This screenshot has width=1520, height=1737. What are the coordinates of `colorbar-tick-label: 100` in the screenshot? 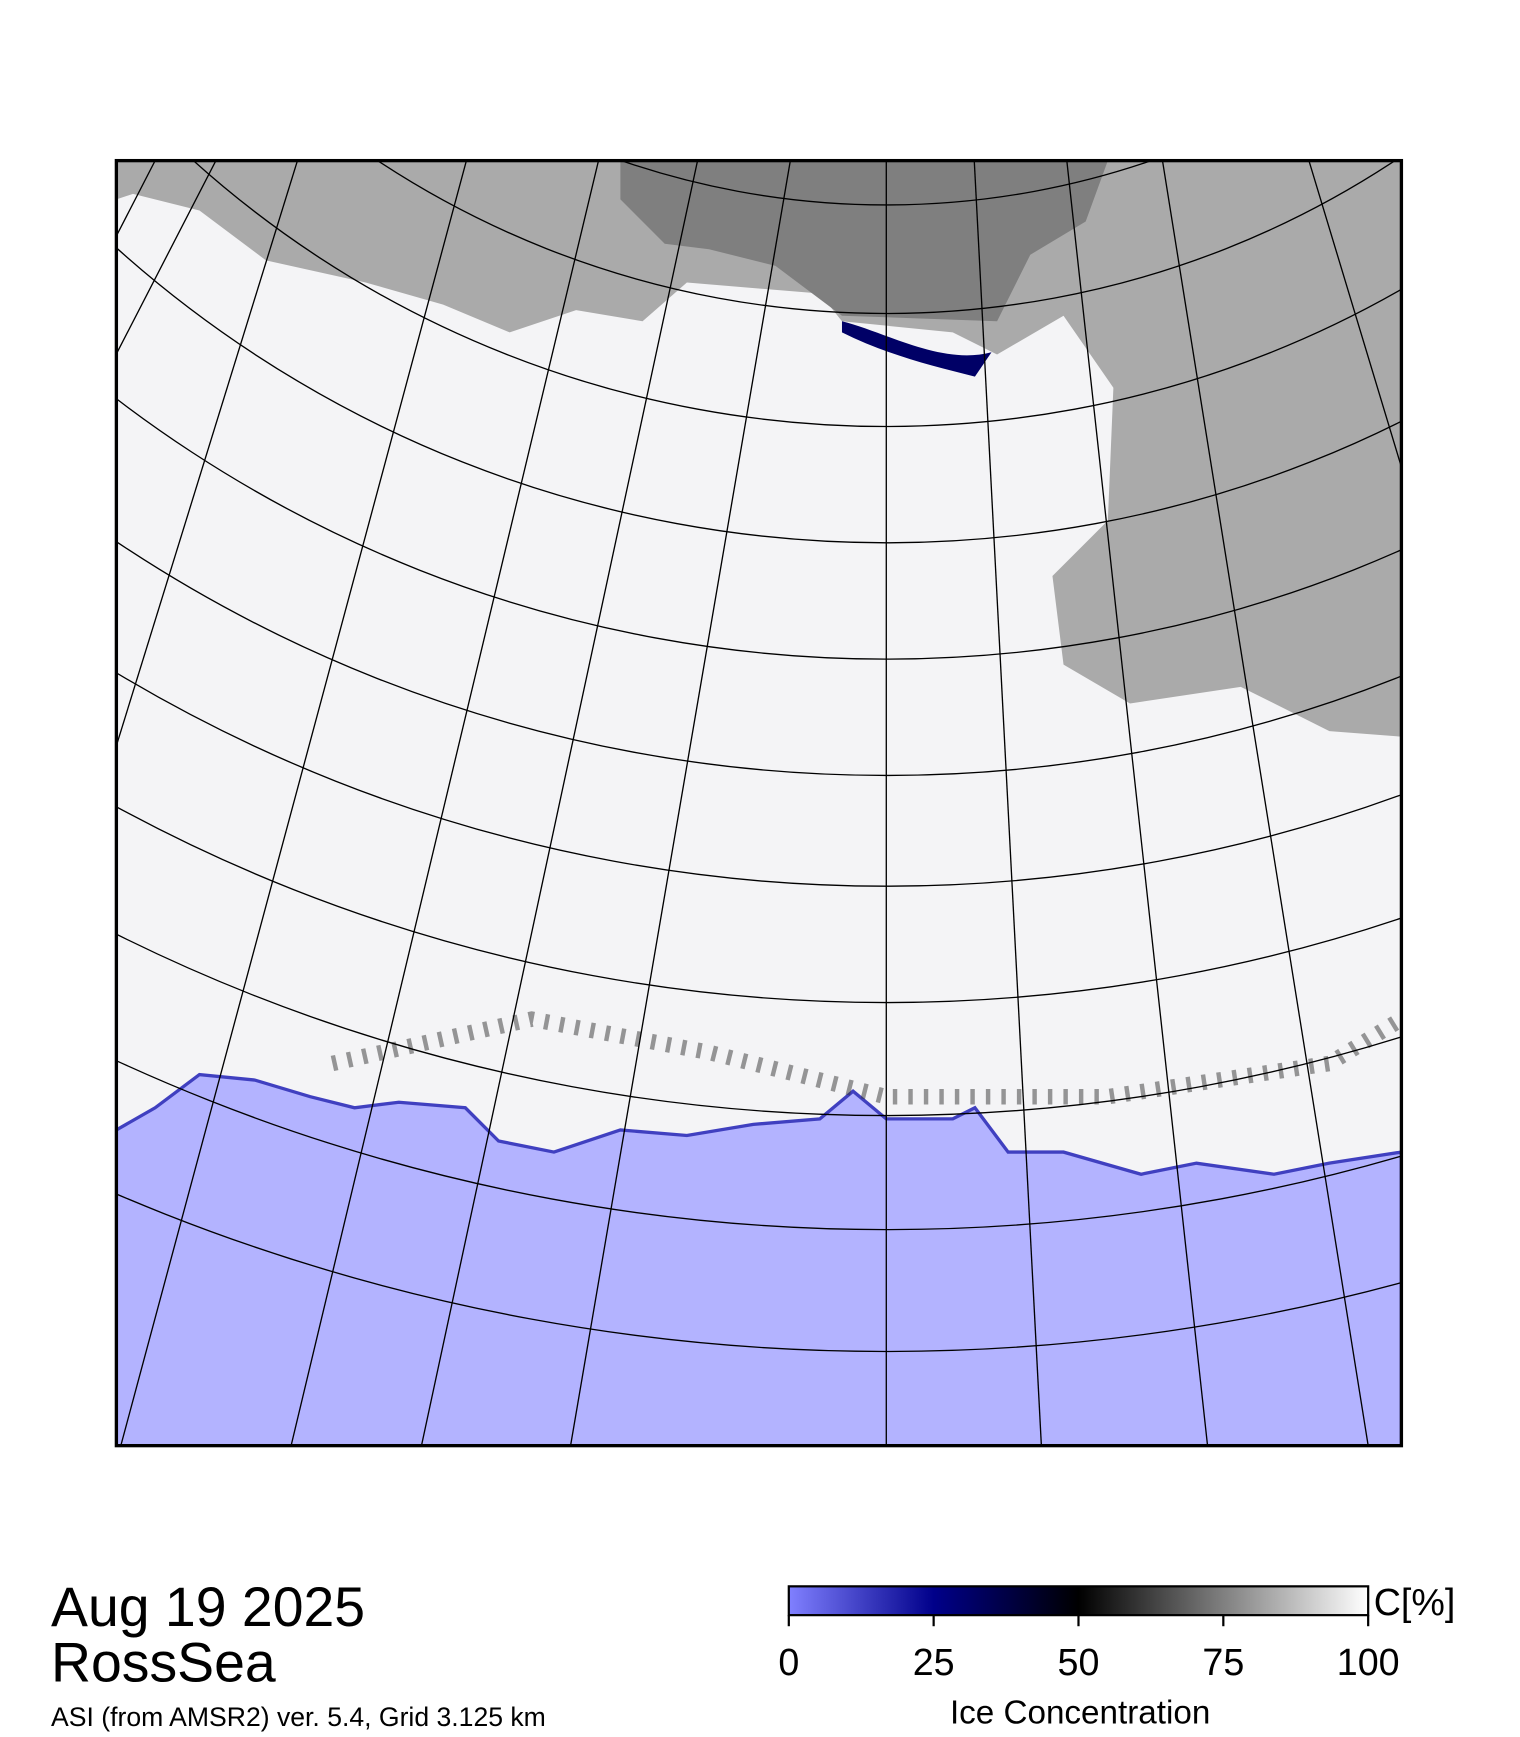 It's located at (1368, 1662).